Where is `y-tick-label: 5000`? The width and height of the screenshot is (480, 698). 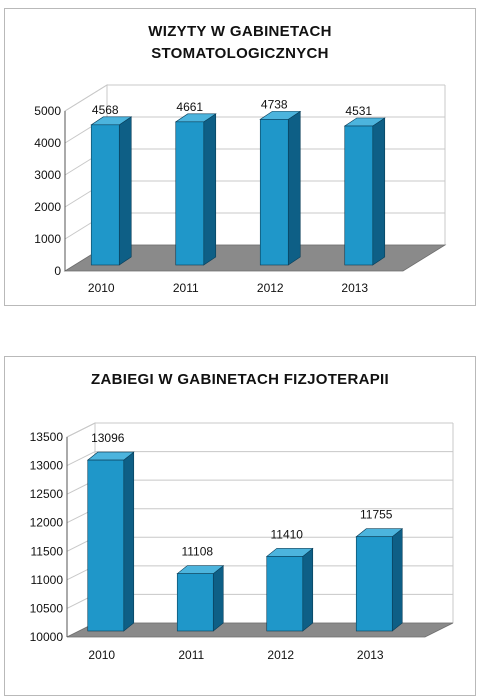 y-tick-label: 5000 is located at coordinates (47, 111).